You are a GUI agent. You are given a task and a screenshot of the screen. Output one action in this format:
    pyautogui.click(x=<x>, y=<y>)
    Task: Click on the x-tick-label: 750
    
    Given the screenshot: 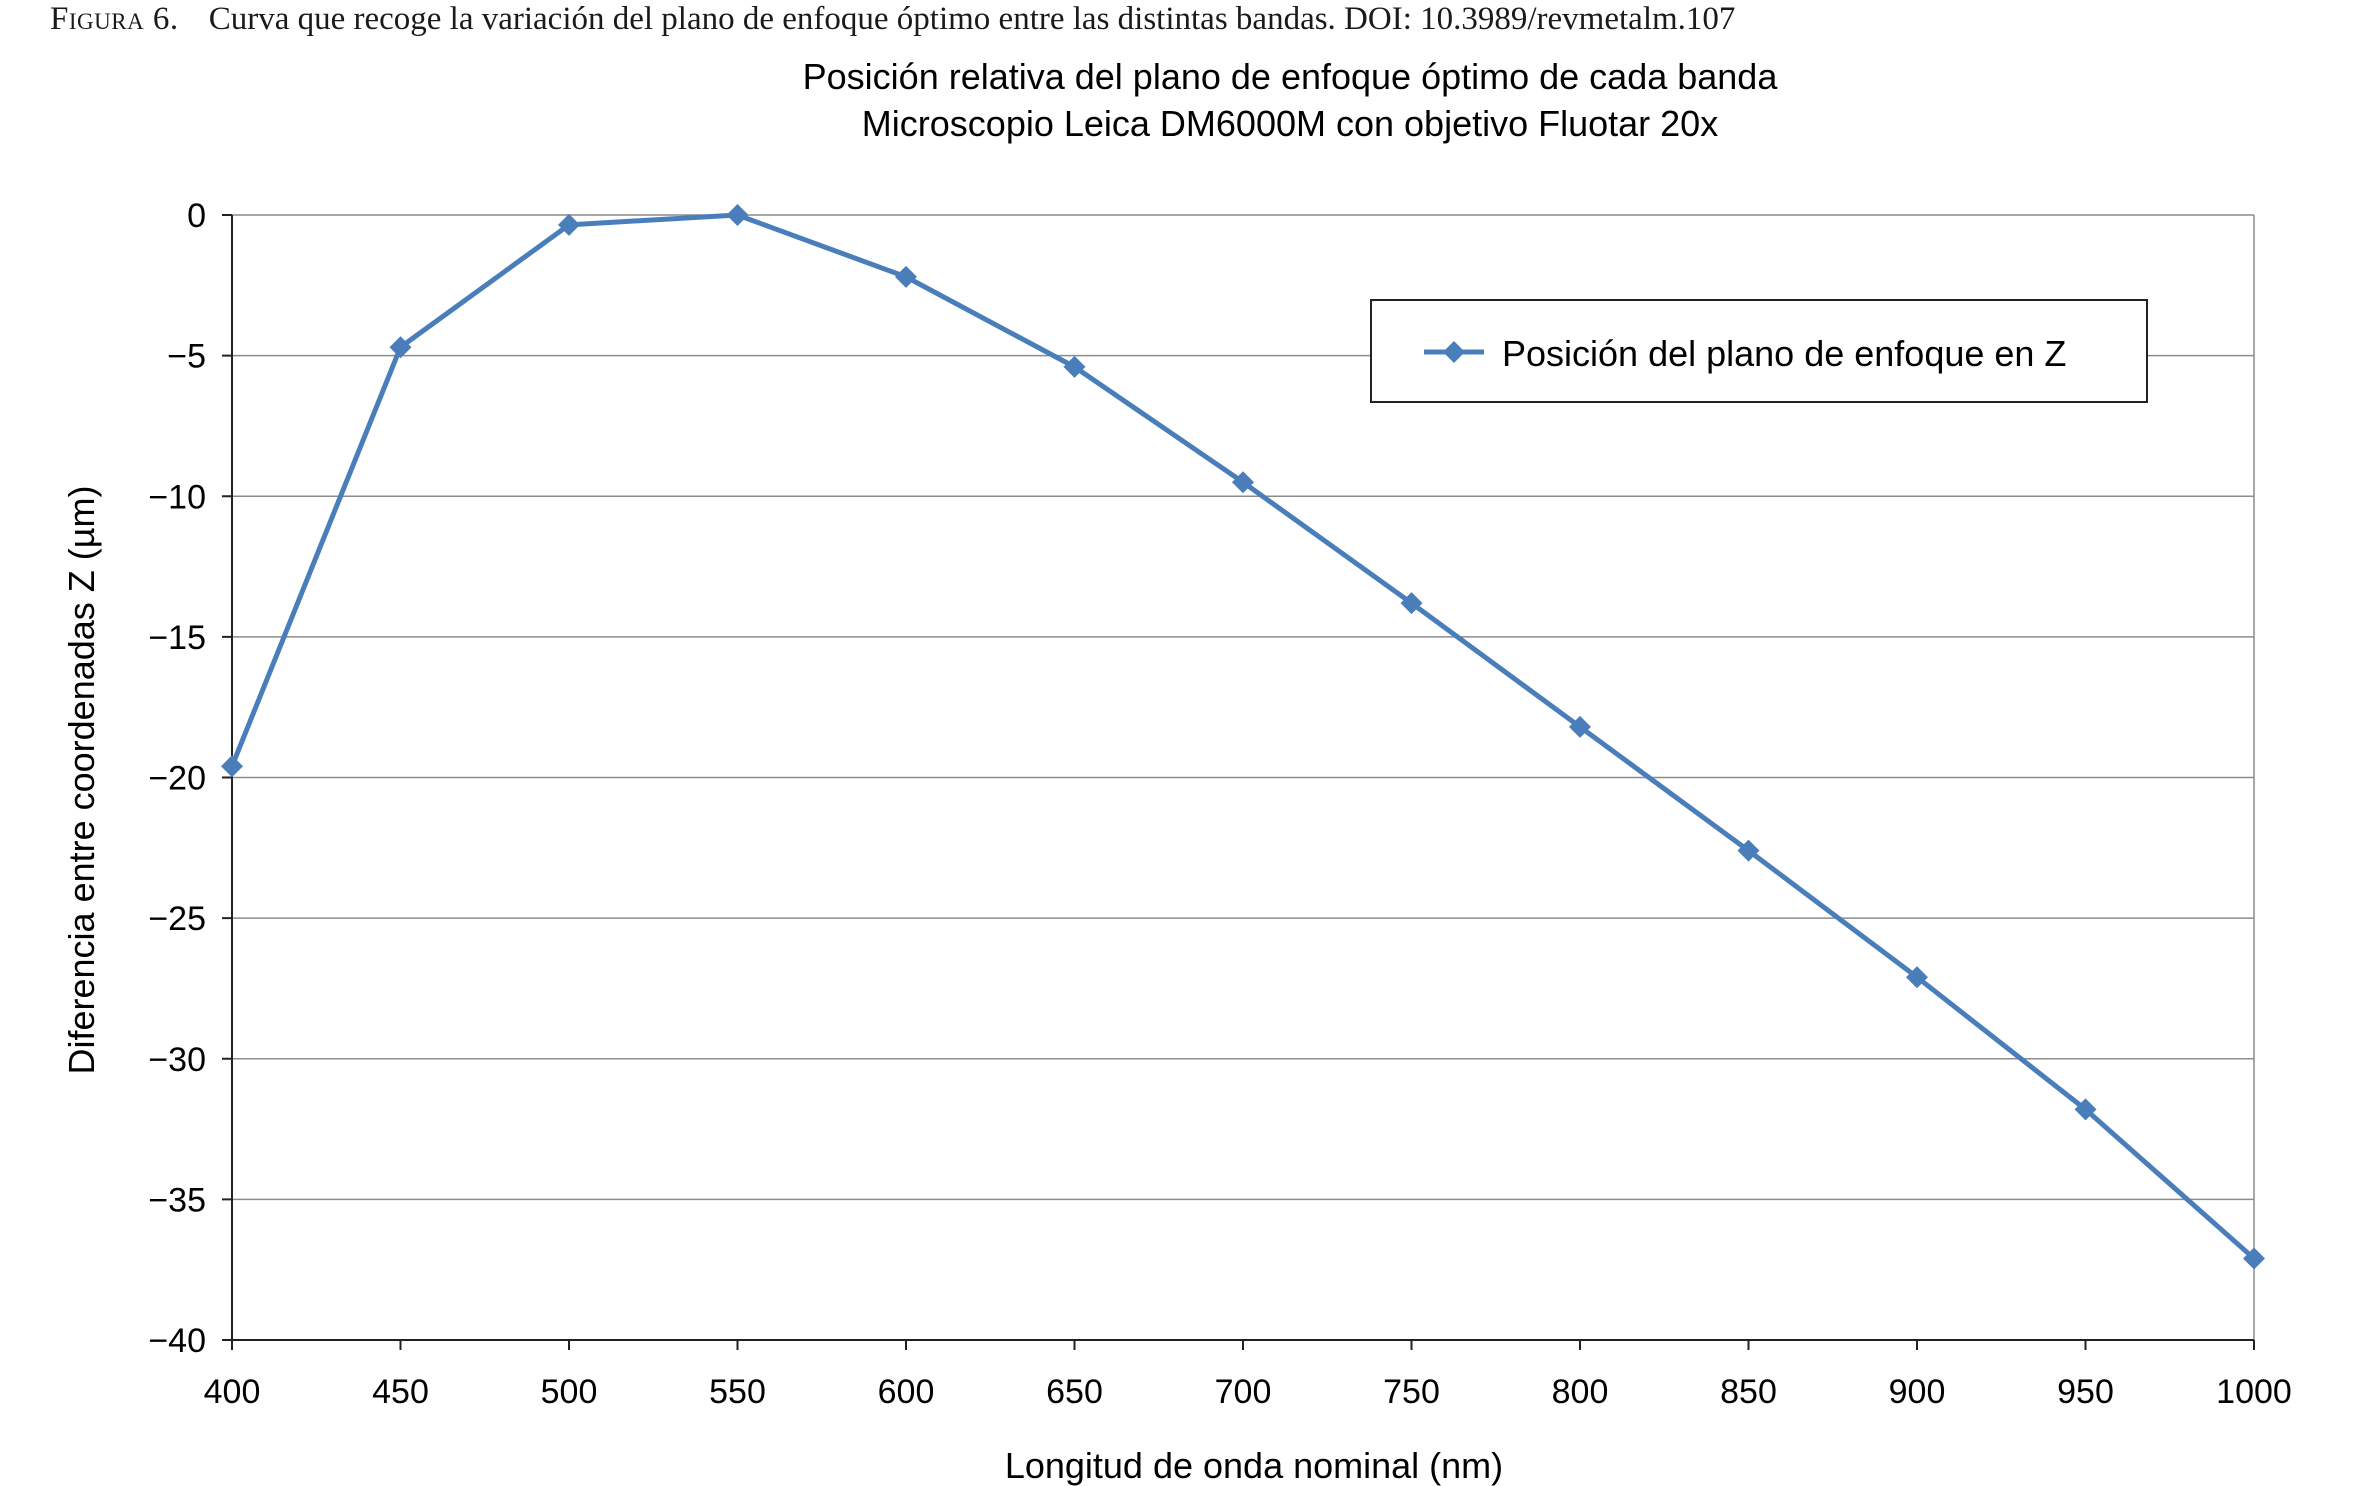 What is the action you would take?
    pyautogui.click(x=1411, y=1392)
    